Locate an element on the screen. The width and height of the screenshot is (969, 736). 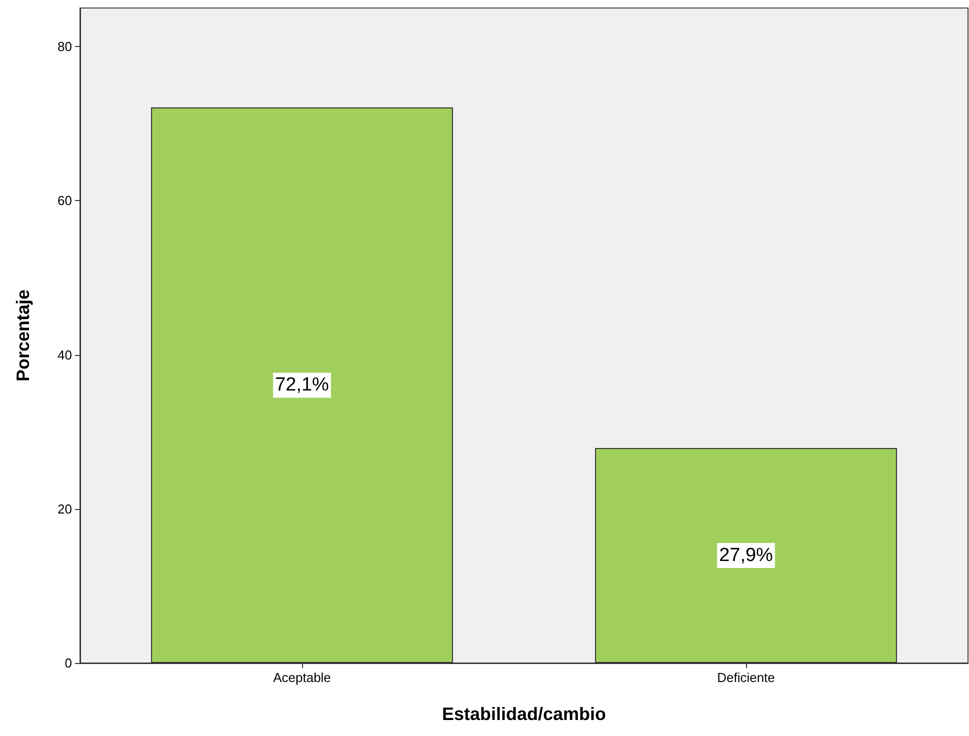
y-tick-label: 40 is located at coordinates (65, 354).